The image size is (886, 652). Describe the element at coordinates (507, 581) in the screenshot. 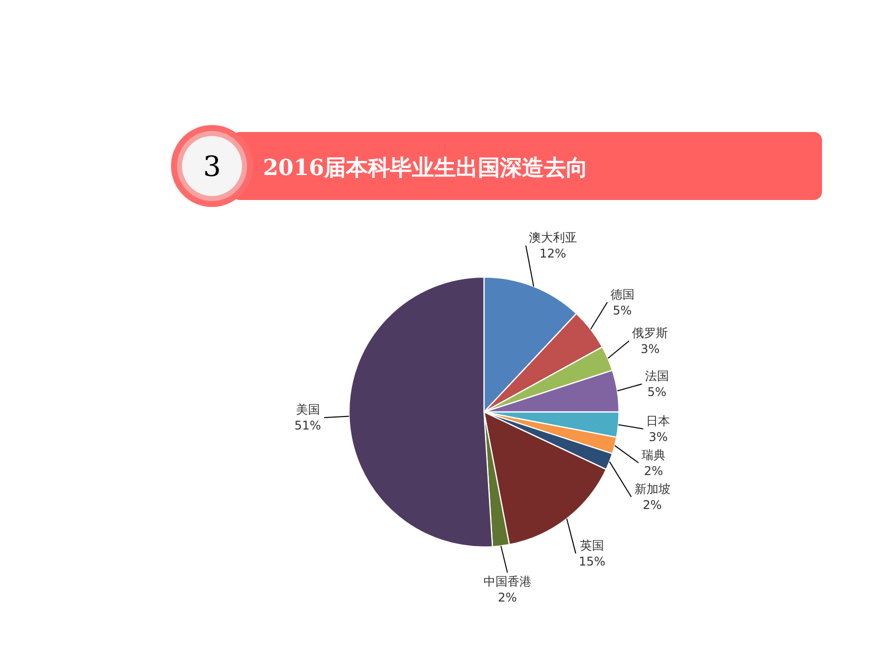

I see `category-label: 中国香港` at that location.